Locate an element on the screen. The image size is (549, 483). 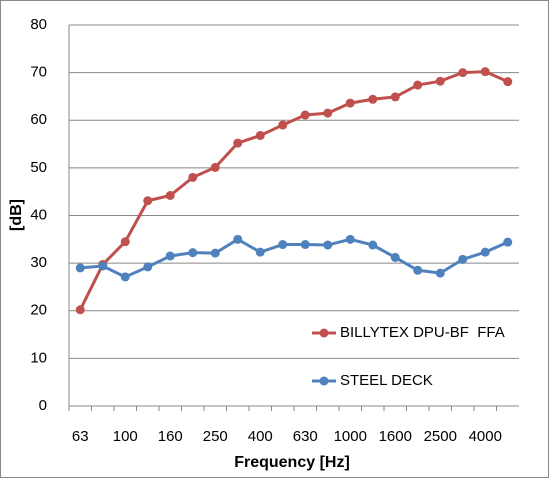
x-tick-label: 1600 is located at coordinates (395, 436).